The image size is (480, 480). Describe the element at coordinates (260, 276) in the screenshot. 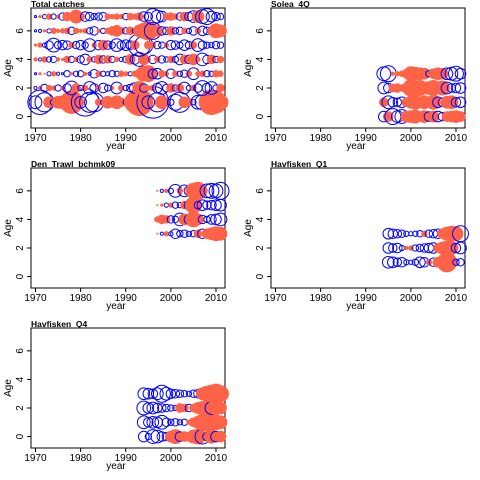

I see `y-tick-label: 0` at that location.